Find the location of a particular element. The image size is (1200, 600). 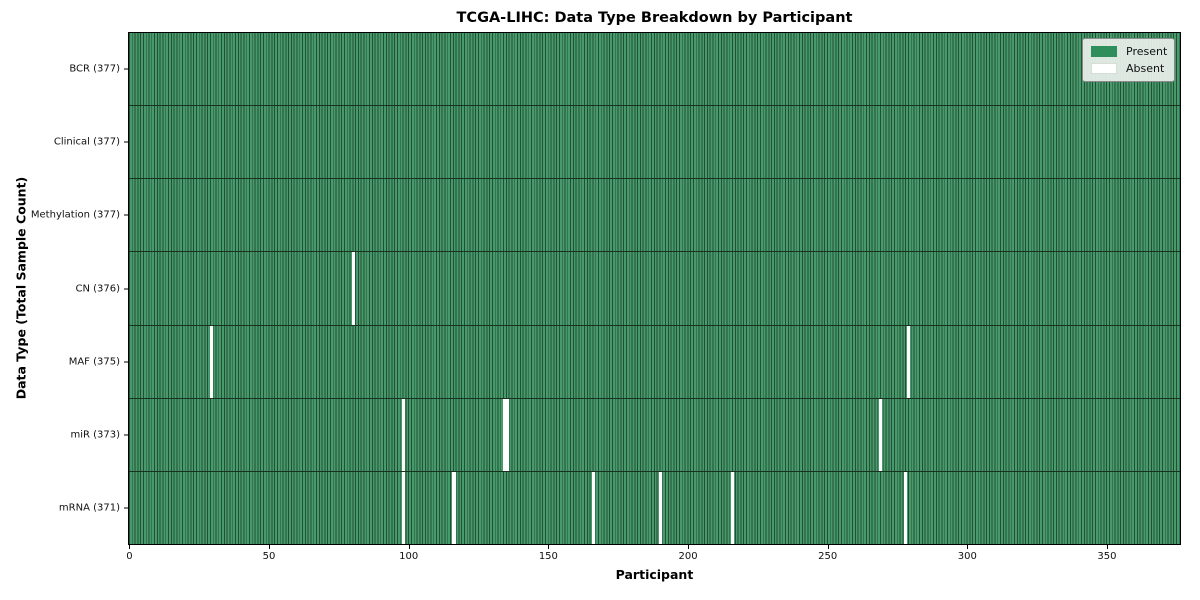

heatmap-row-cn is located at coordinates (654, 288).